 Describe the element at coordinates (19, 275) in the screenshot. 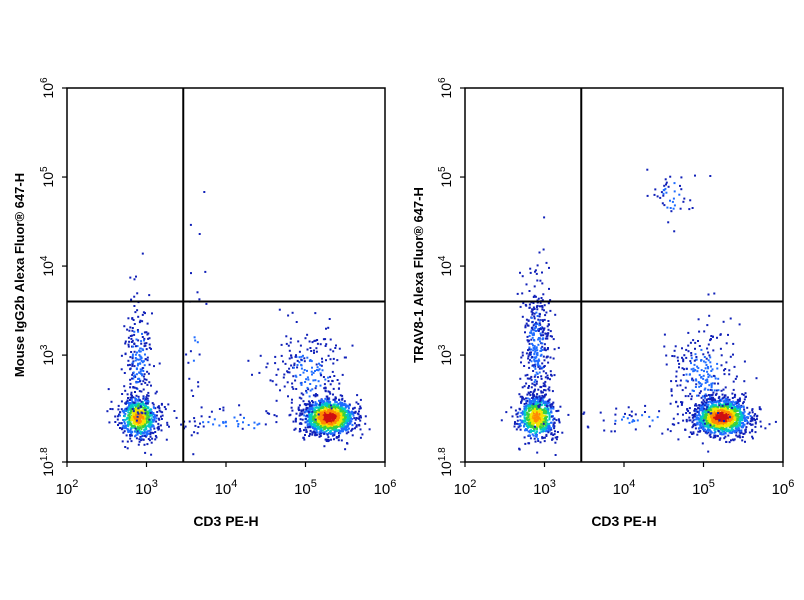

I see `y-axis-label: Mouse IgG2b Alexa Fluor® 647-H` at that location.